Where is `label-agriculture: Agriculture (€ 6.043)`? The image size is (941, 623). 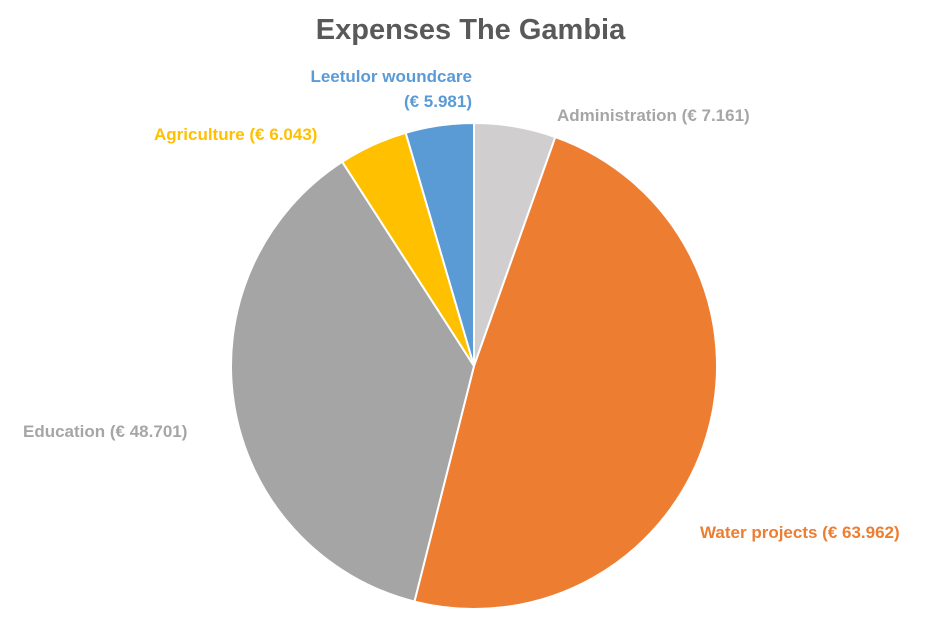 label-agriculture: Agriculture (€ 6.043) is located at coordinates (235, 134).